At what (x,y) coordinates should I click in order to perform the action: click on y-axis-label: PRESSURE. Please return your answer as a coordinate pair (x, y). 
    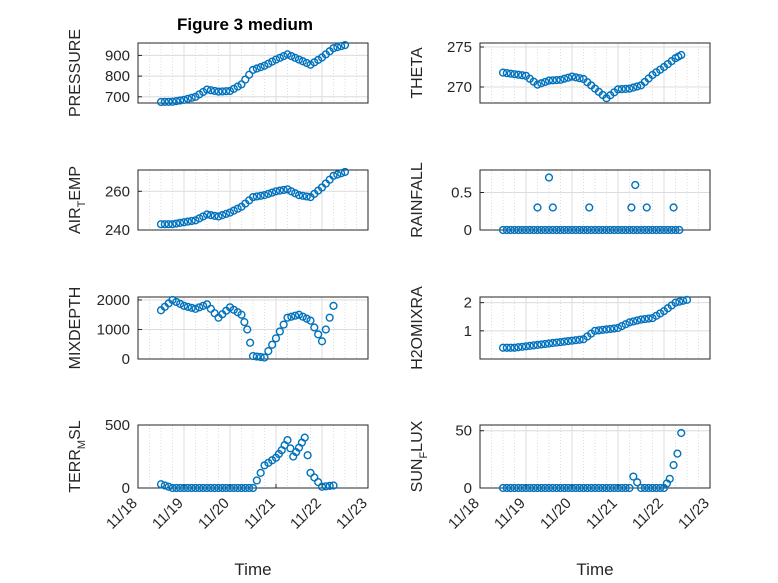
    Looking at the image, I should click on (75, 73).